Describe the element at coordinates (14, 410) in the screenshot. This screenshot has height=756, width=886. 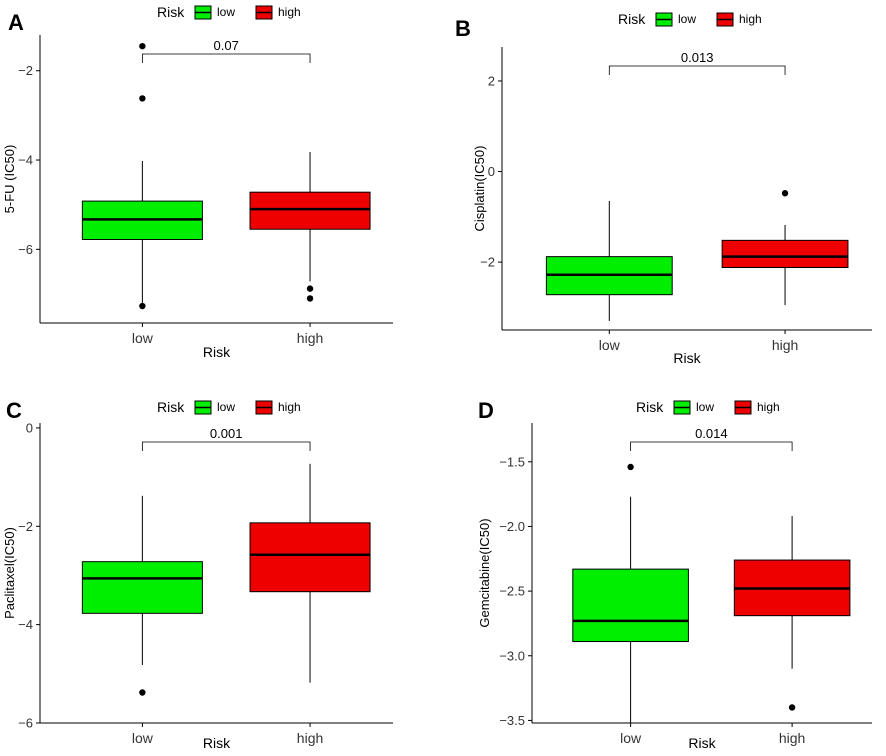
I see `panel-letter: C` at that location.